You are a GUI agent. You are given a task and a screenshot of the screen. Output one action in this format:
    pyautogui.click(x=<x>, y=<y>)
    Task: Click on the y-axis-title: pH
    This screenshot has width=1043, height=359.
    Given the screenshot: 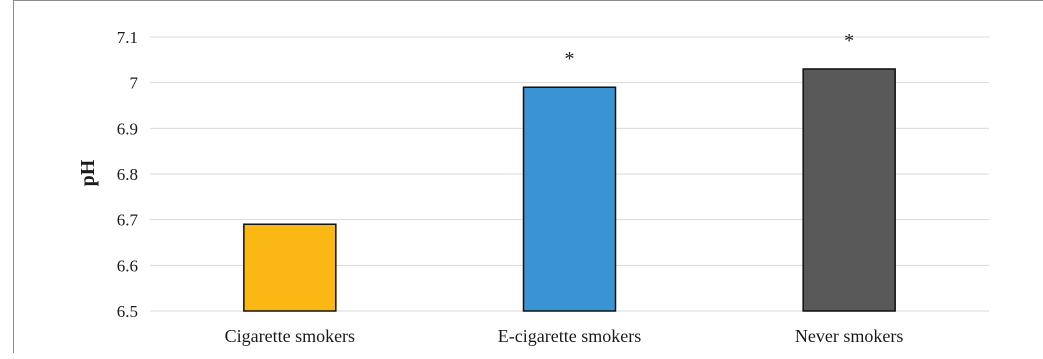 What is the action you would take?
    pyautogui.click(x=88, y=172)
    